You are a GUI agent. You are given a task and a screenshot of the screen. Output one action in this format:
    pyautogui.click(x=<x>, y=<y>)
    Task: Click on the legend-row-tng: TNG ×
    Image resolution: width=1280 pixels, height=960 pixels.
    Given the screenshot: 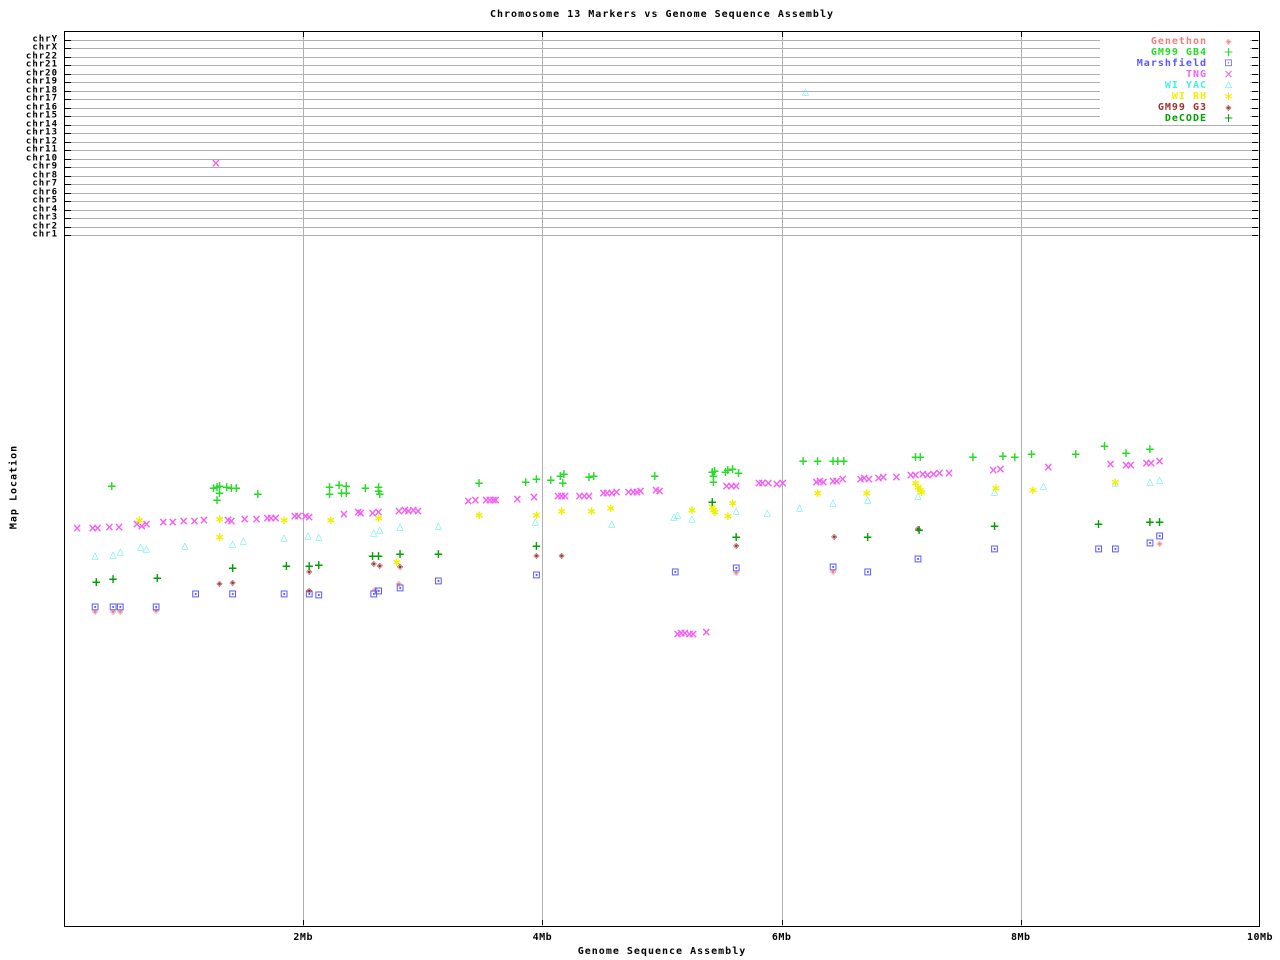 What is the action you would take?
    pyautogui.click(x=1175, y=74)
    